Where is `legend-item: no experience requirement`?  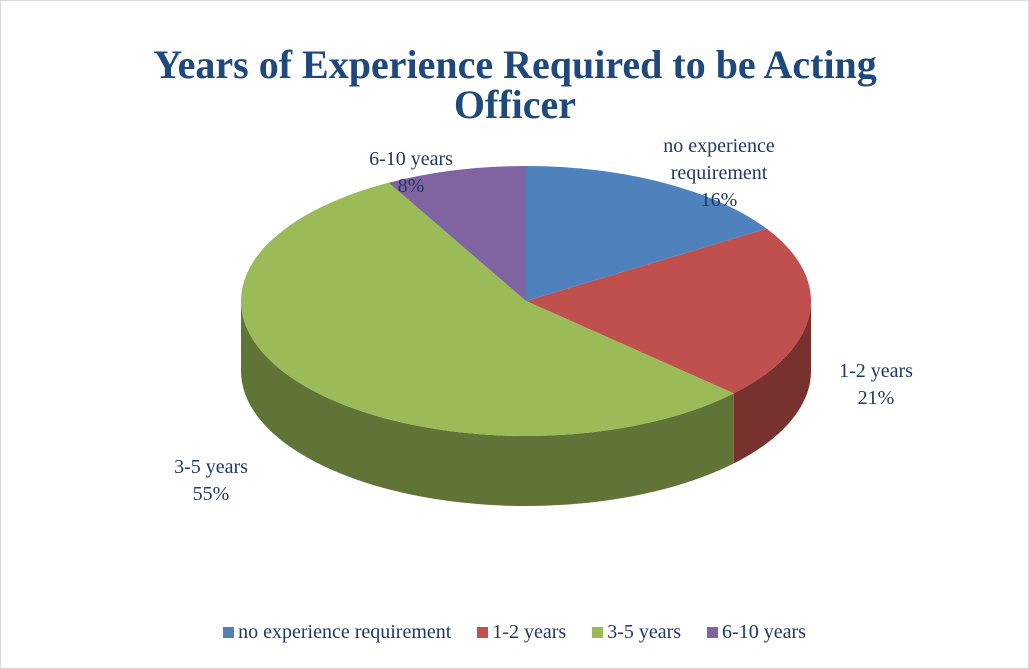
legend-item: no experience requirement is located at coordinates (337, 632).